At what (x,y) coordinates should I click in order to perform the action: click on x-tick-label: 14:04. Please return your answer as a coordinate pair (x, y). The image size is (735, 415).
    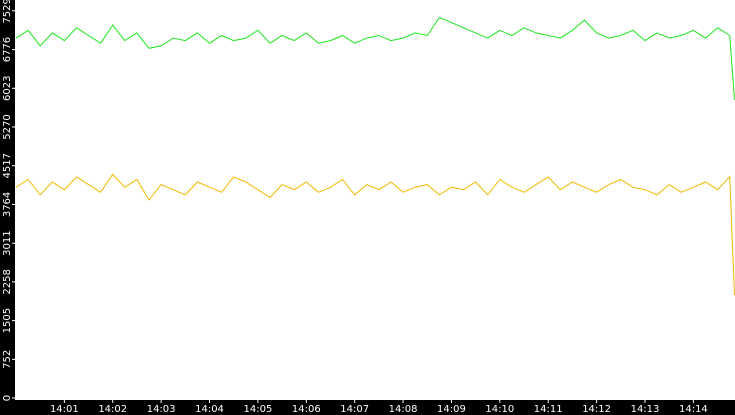
    Looking at the image, I should click on (209, 409).